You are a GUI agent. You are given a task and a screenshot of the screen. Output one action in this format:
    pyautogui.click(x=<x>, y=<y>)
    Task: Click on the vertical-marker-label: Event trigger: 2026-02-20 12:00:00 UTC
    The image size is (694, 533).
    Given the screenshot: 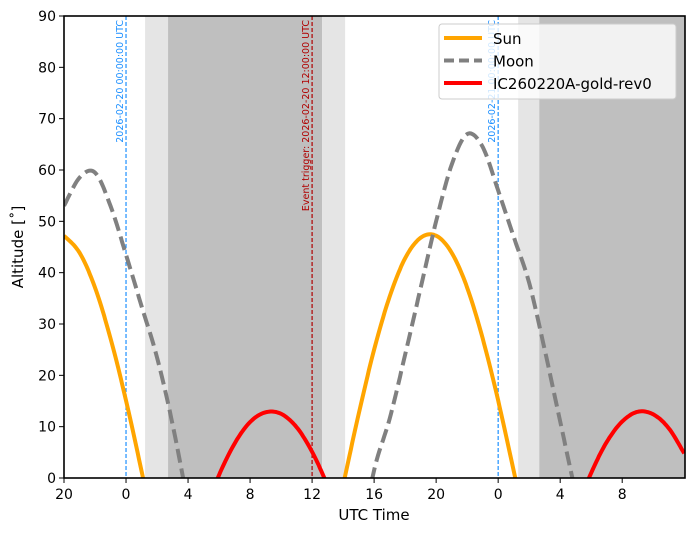 What is the action you would take?
    pyautogui.click(x=306, y=115)
    